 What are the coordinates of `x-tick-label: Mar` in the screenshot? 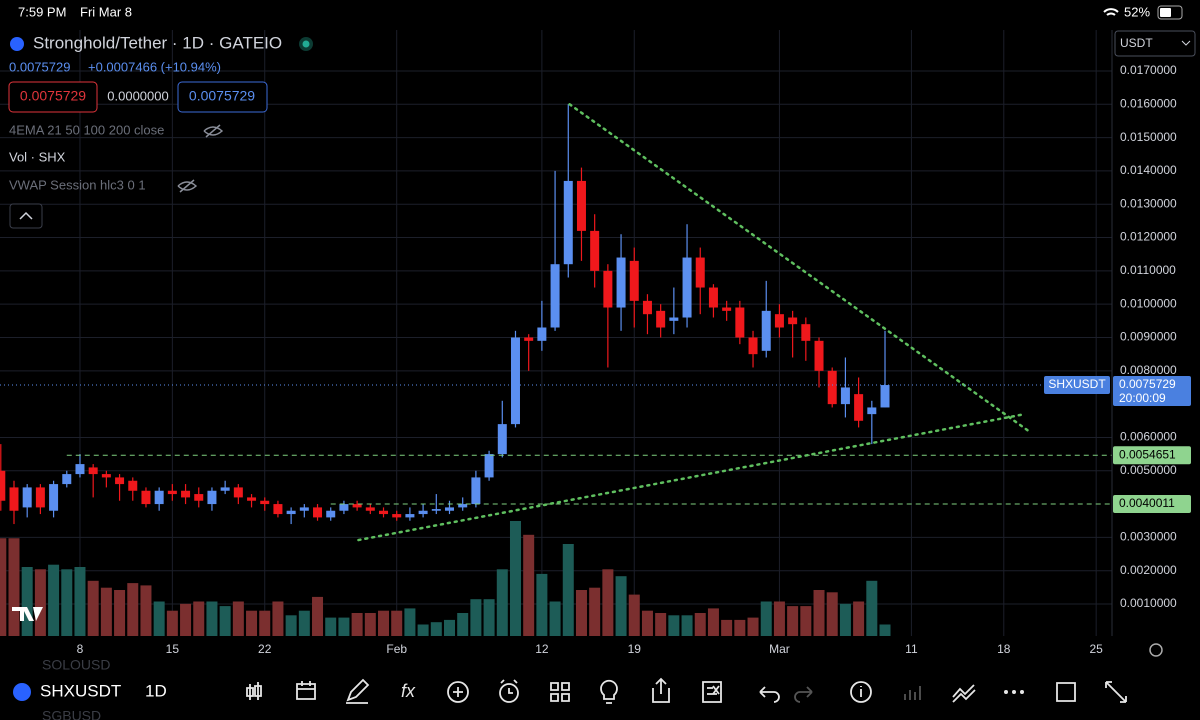 It's located at (779, 649).